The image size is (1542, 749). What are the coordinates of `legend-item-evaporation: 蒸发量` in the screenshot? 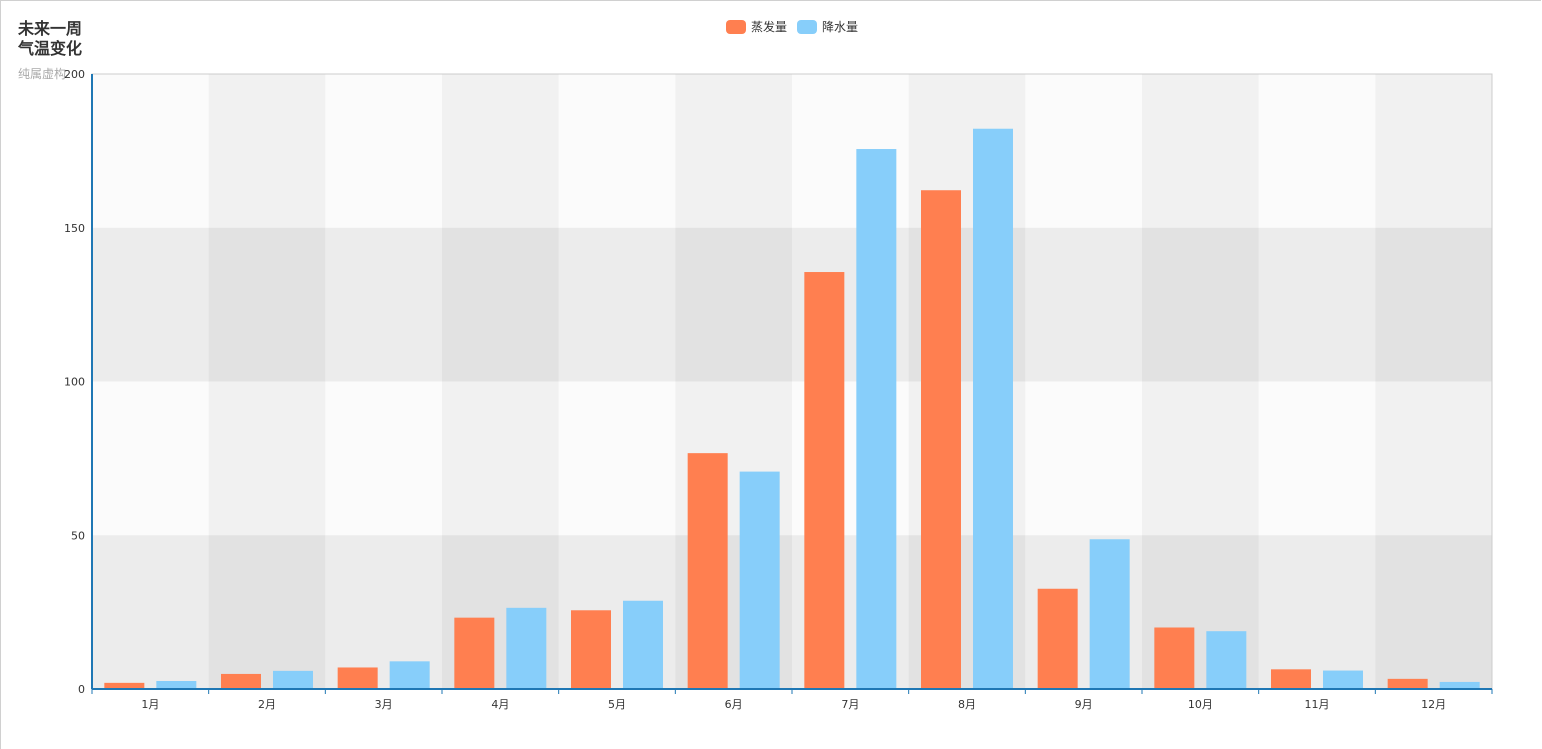 It's located at (756, 26).